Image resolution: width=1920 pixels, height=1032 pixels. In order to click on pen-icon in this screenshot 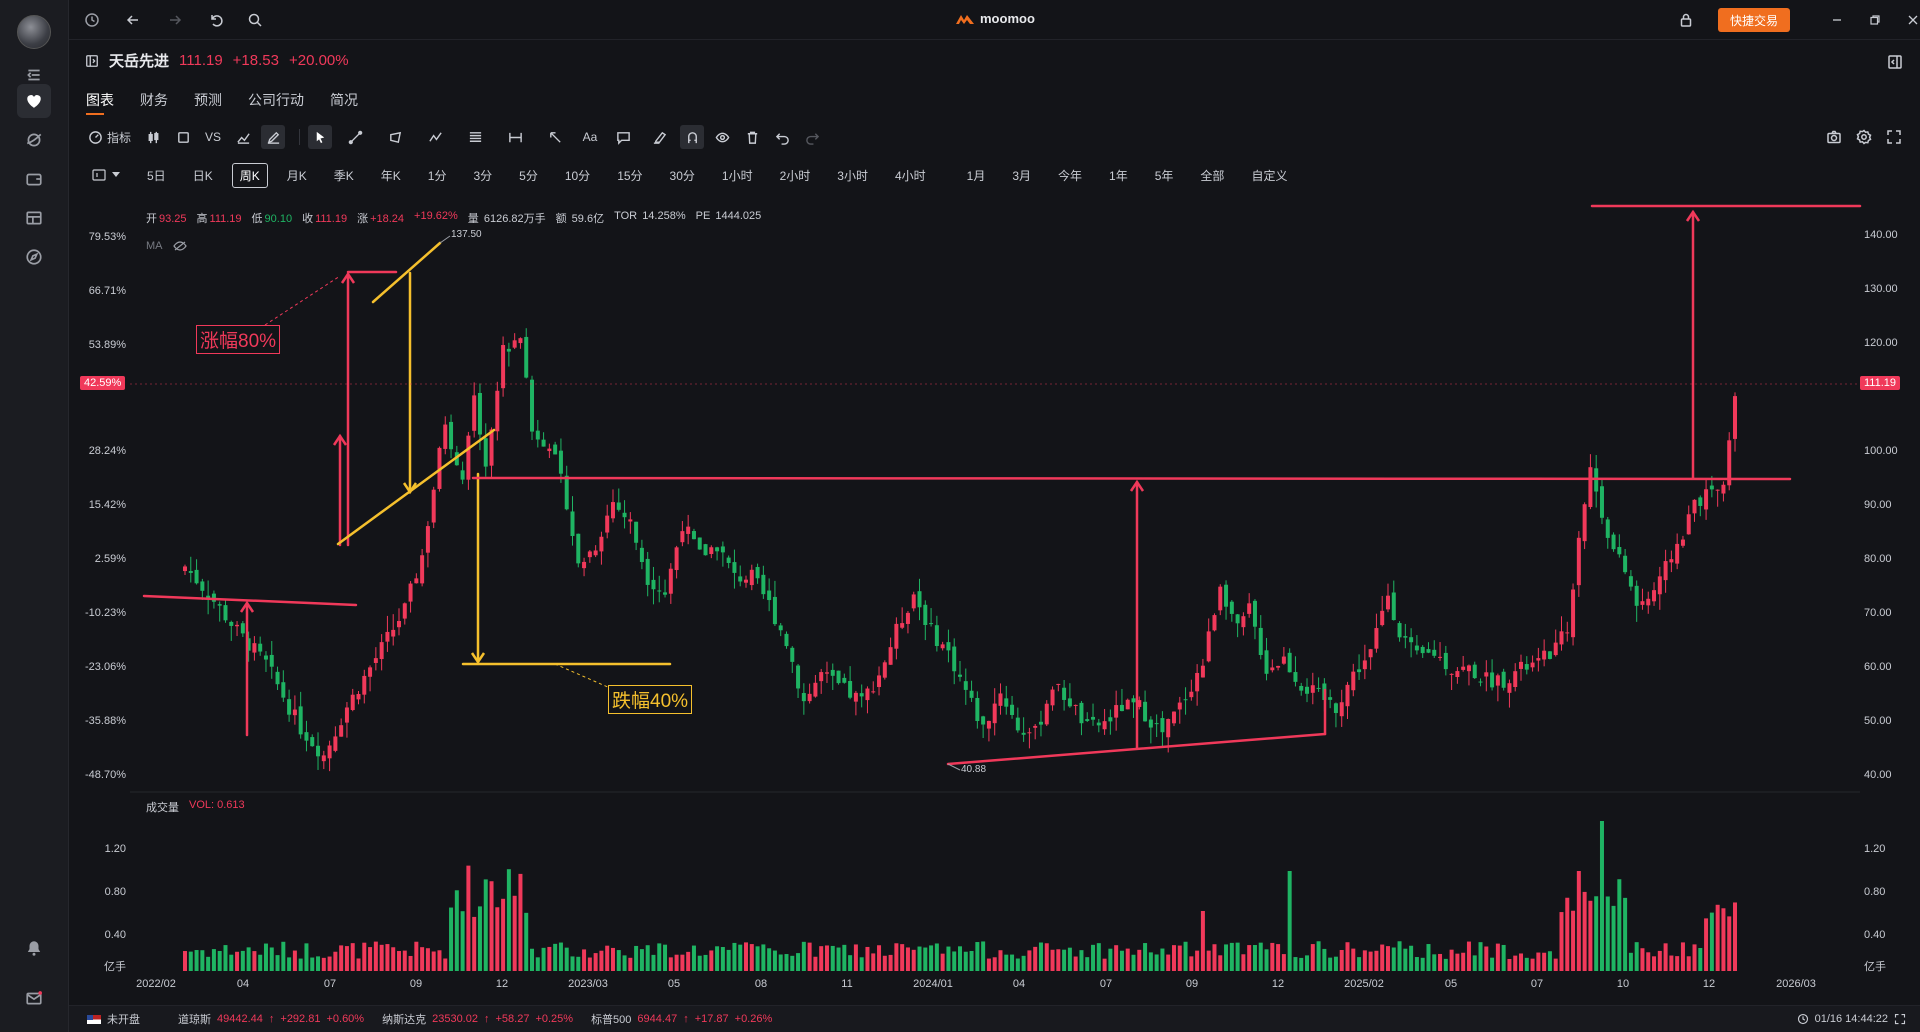, I will do `click(273, 137)`.